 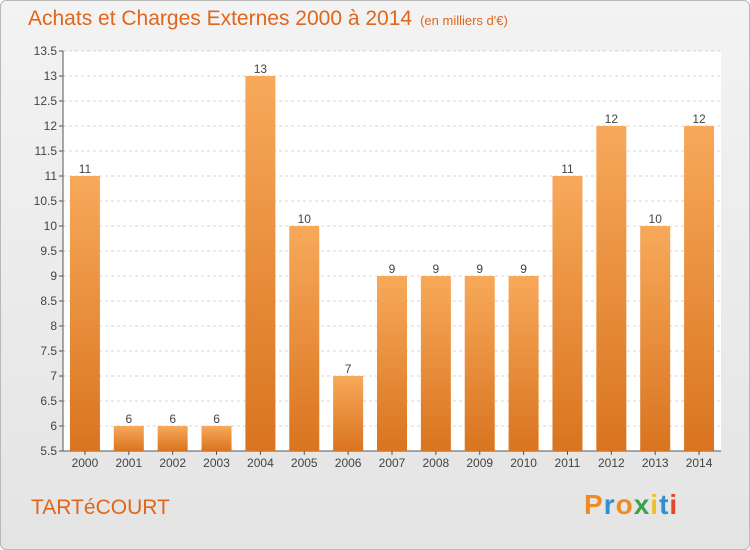 What do you see at coordinates (51, 176) in the screenshot?
I see `y-tick-label: 11` at bounding box center [51, 176].